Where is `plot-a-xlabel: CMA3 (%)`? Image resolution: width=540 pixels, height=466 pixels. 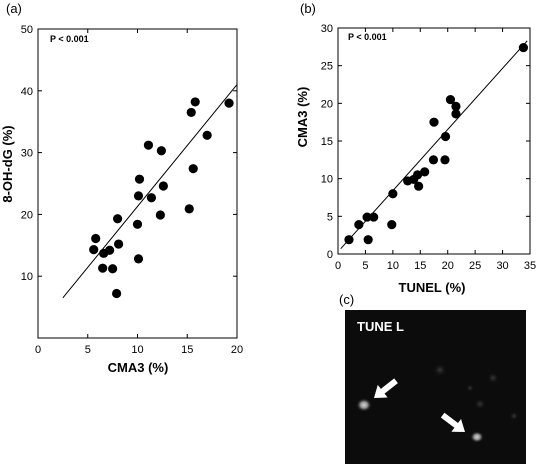
plot-a-xlabel: CMA3 (%) is located at coordinates (138, 367).